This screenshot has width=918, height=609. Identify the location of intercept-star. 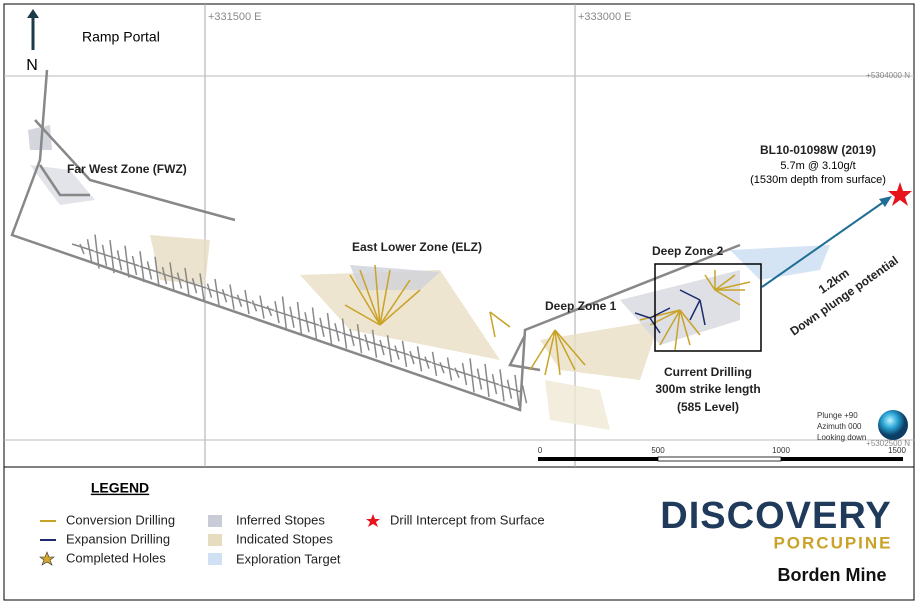
(900, 194).